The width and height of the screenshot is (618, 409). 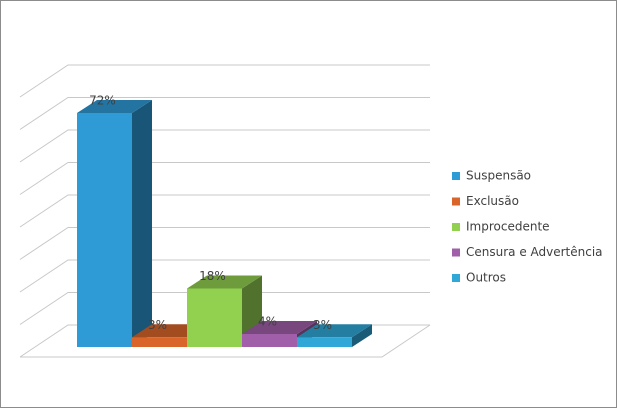 What do you see at coordinates (267, 322) in the screenshot?
I see `data-label: 4%` at bounding box center [267, 322].